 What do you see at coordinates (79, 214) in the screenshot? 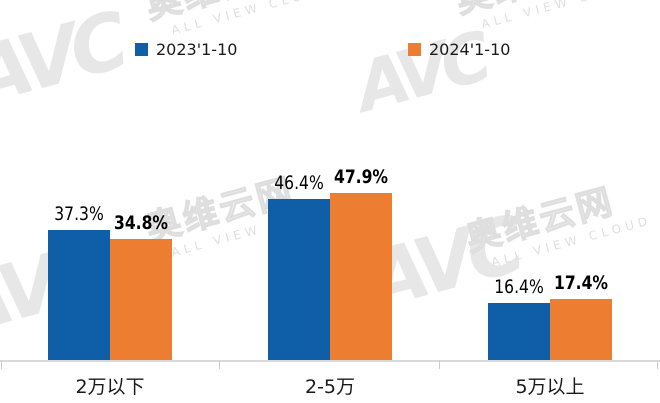
I see `value-label-2023-under-2w: 37.3%` at bounding box center [79, 214].